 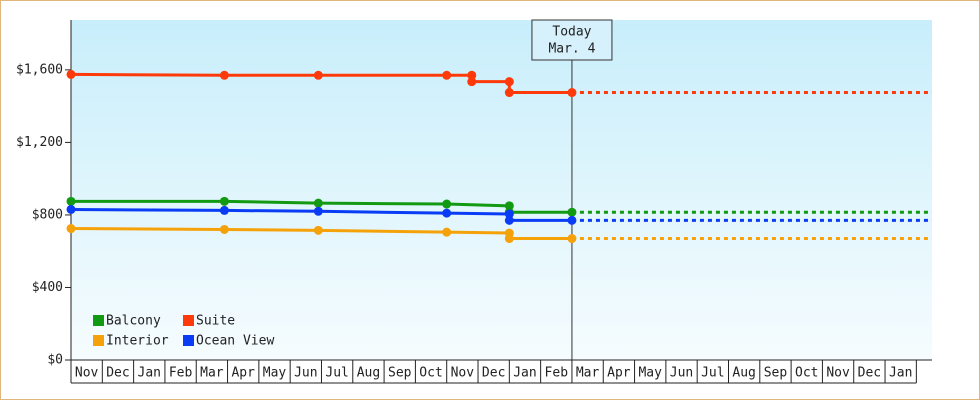 I want to click on legend-label: Ocean View, so click(x=235, y=341).